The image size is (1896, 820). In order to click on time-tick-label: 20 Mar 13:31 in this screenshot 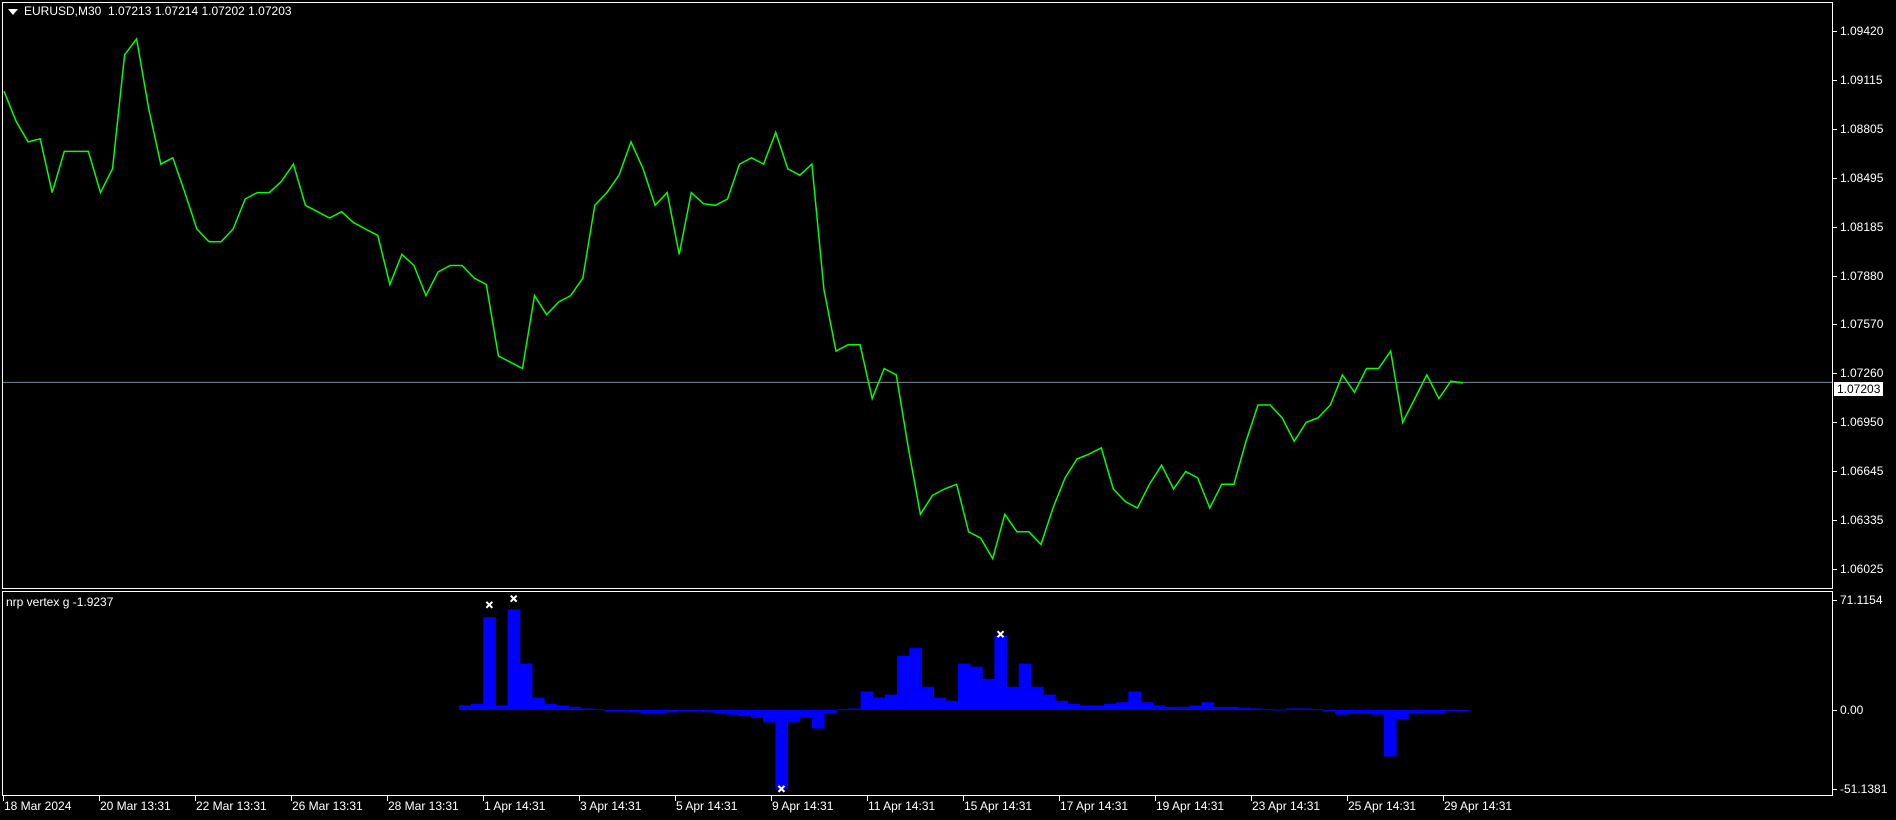, I will do `click(135, 806)`.